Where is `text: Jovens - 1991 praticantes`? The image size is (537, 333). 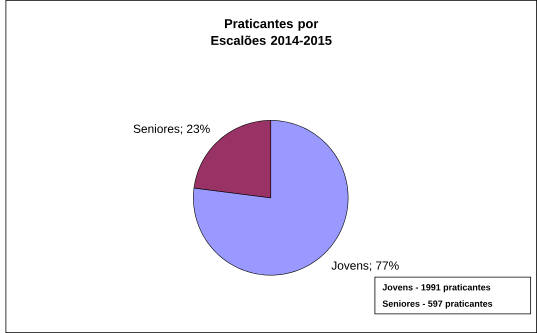
text: Jovens - 1991 praticantes is located at coordinates (436, 288).